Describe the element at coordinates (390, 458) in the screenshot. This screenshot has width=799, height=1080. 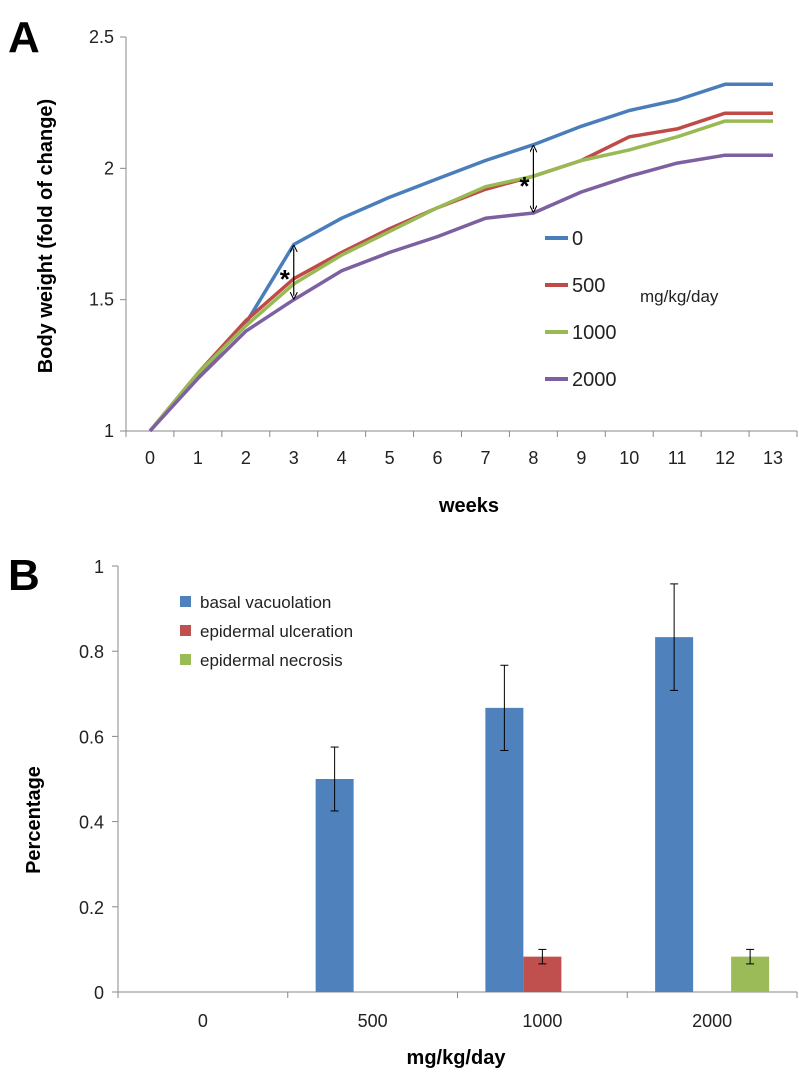
I see `x-tick-label-a: 5` at that location.